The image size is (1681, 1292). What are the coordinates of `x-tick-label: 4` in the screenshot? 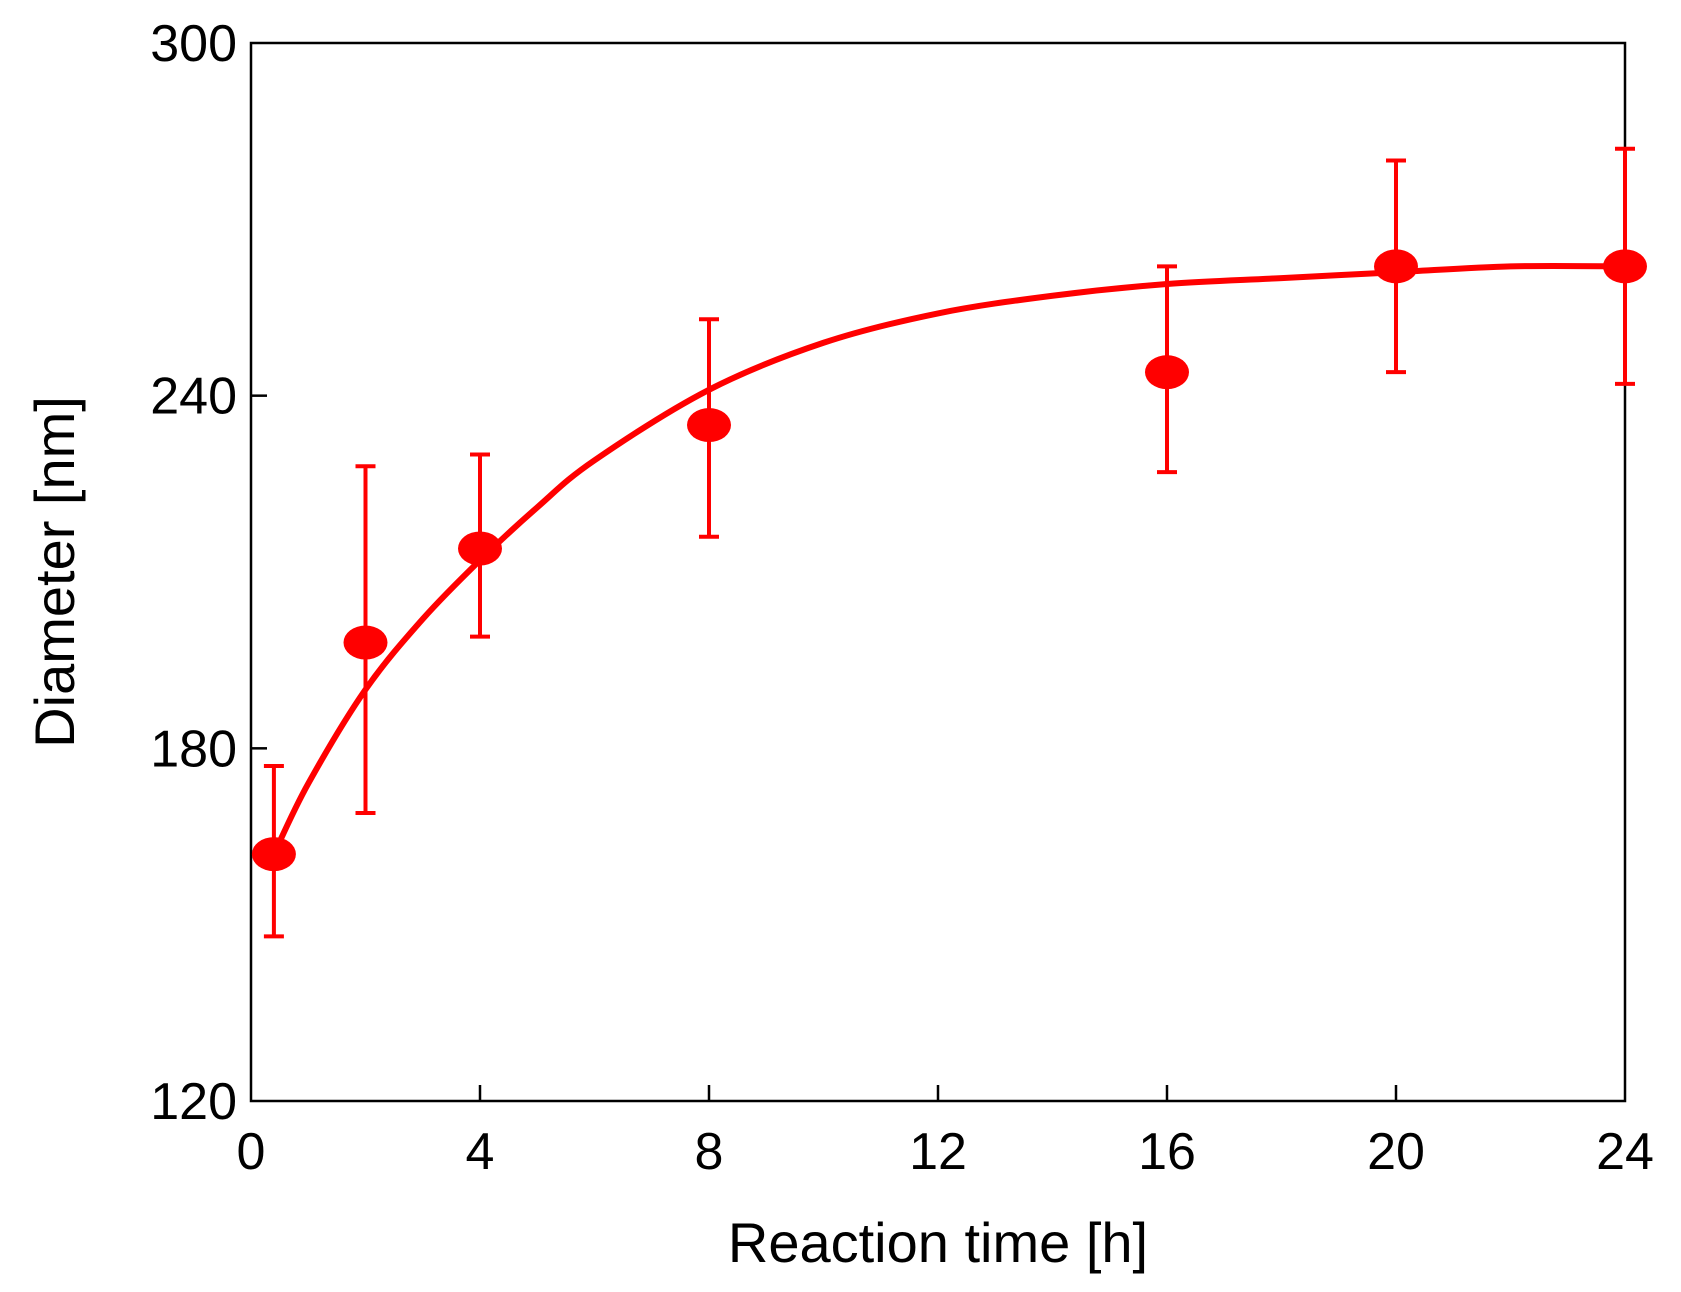 It's located at (480, 1152).